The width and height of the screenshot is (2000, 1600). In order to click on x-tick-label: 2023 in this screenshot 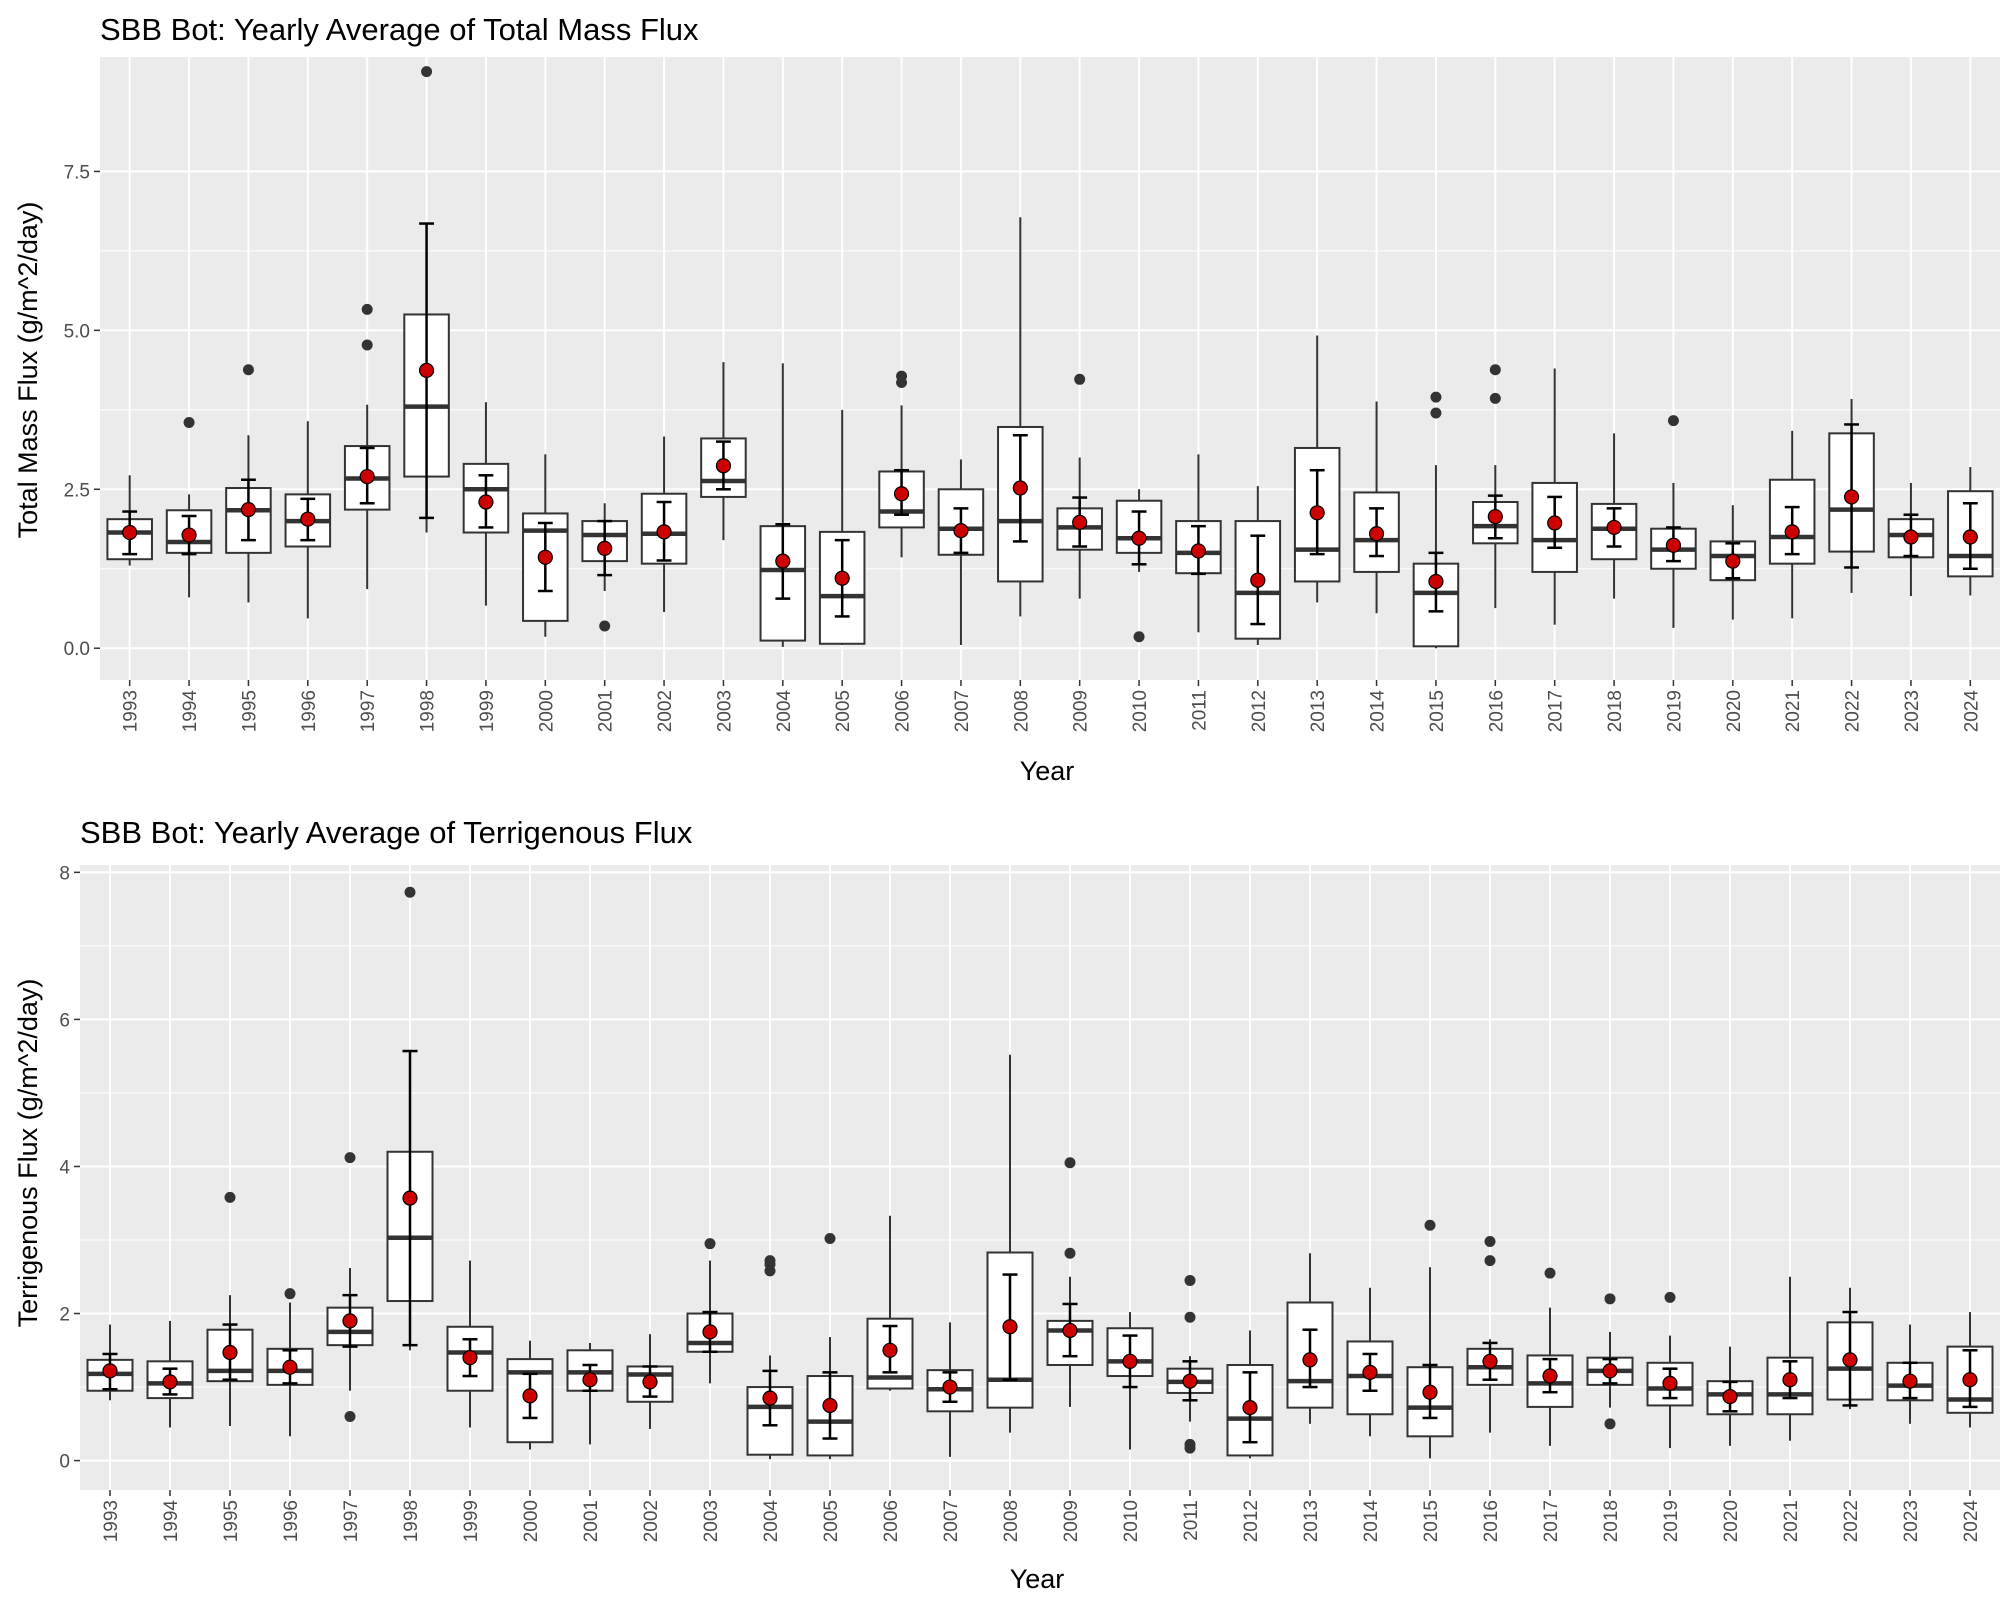, I will do `click(1912, 711)`.